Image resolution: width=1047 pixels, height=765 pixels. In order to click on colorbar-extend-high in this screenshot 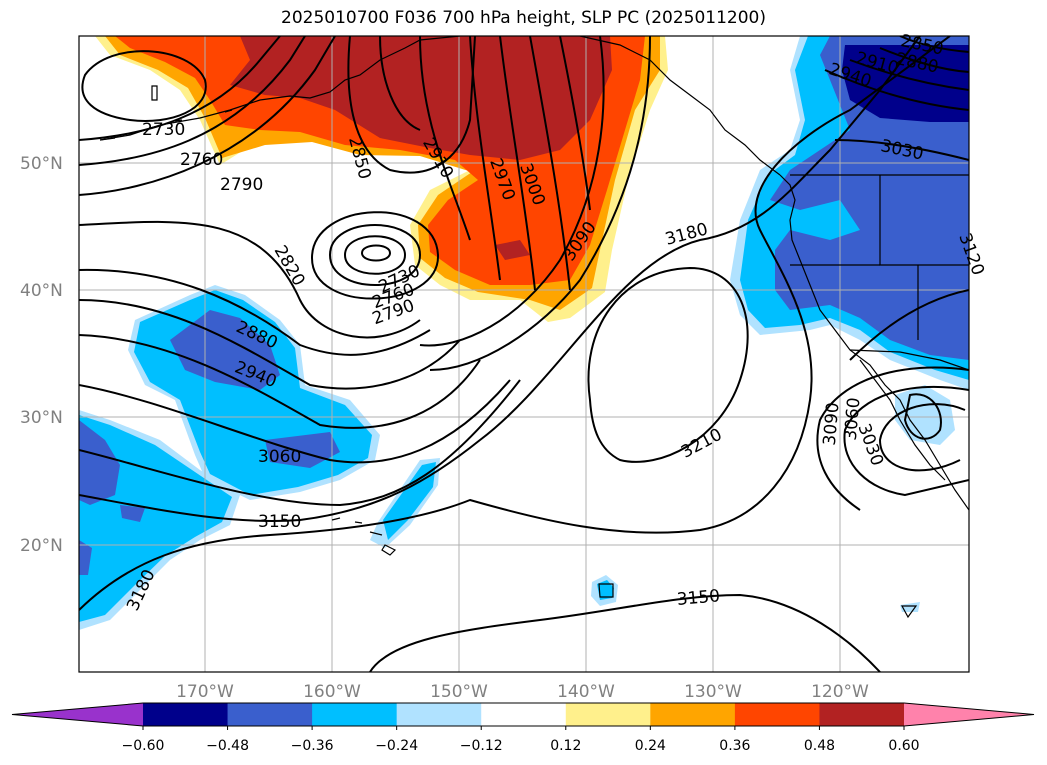, I will do `click(969, 714)`.